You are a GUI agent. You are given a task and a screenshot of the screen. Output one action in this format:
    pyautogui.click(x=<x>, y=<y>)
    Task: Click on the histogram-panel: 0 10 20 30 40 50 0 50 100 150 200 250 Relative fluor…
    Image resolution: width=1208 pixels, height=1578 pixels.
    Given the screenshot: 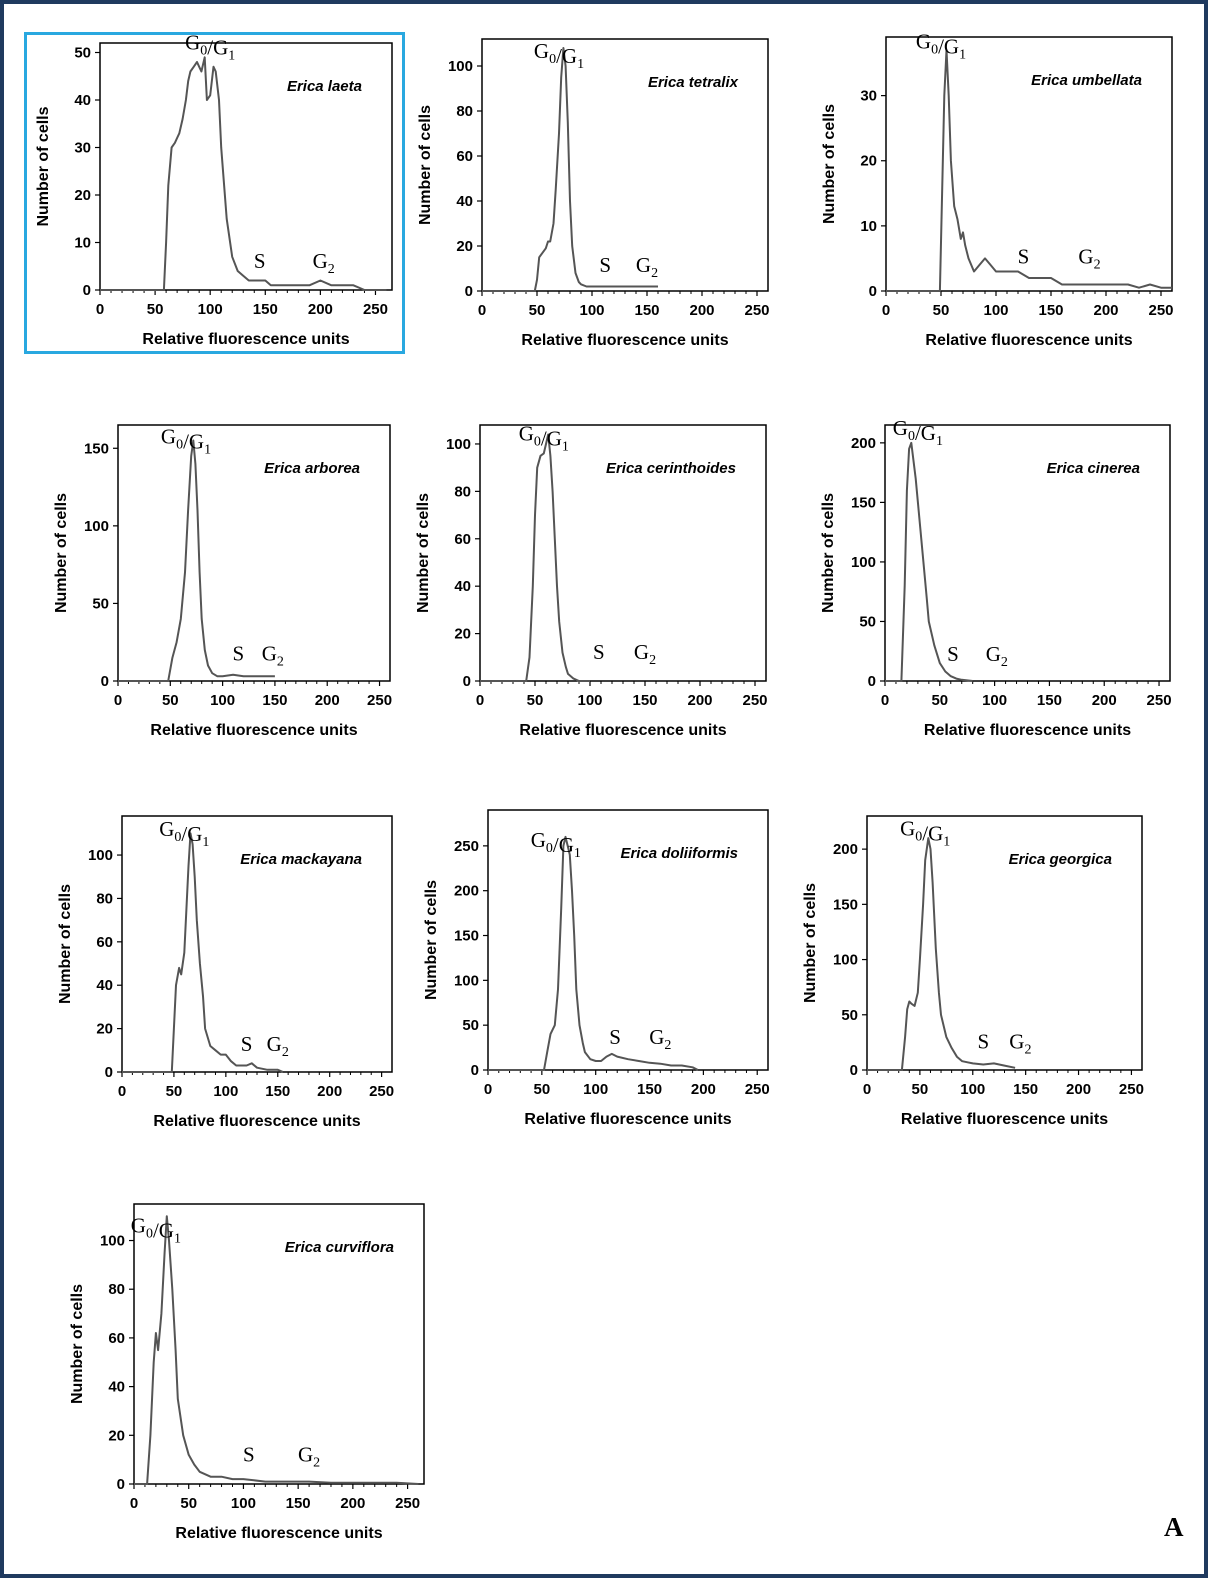 What is the action you would take?
    pyautogui.click(x=214, y=189)
    